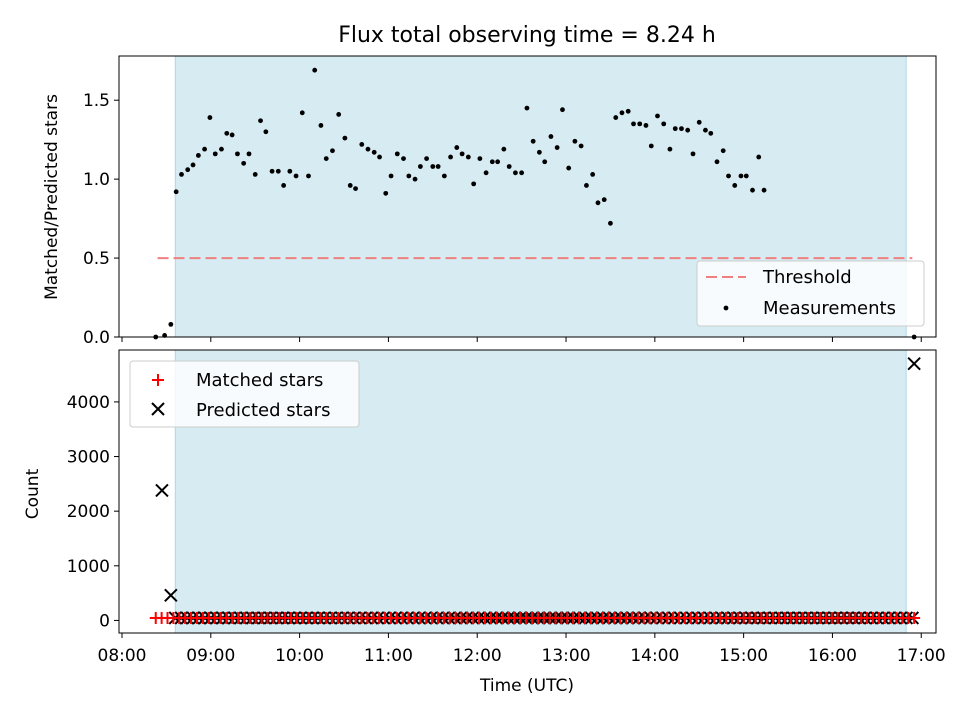 This screenshot has height=724, width=960. Describe the element at coordinates (263, 410) in the screenshot. I see `predicted-legend-label: Predicted stars` at that location.